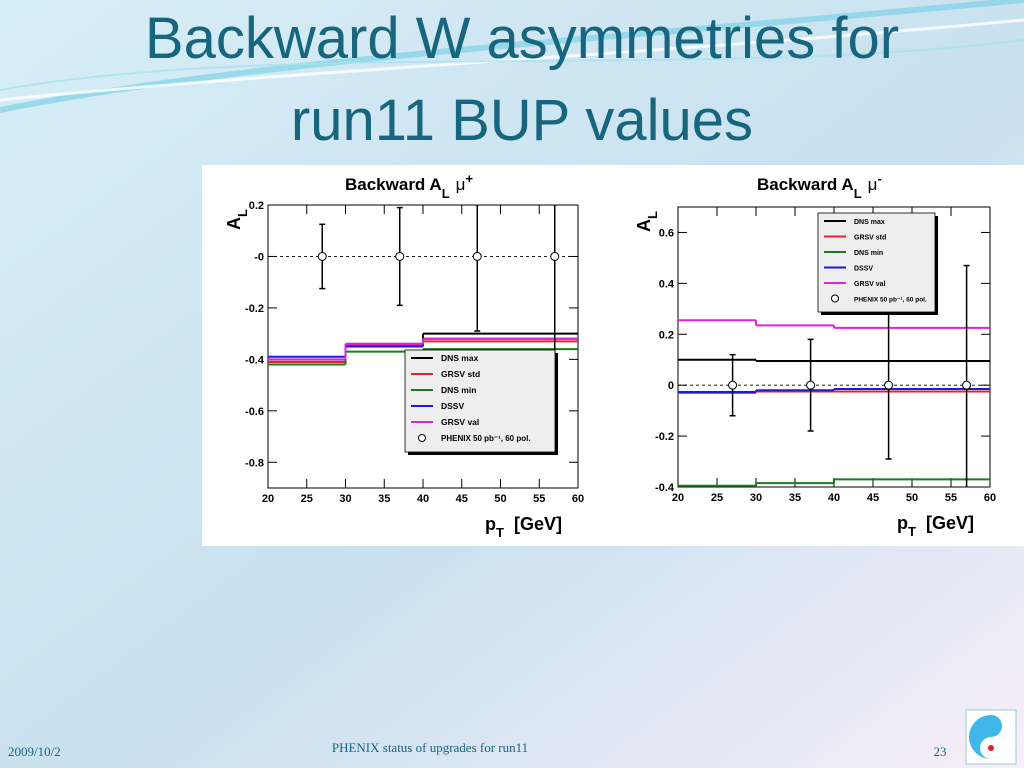 The image size is (1024, 768). What do you see at coordinates (667, 284) in the screenshot?
I see `y-tick-label: 0.4` at bounding box center [667, 284].